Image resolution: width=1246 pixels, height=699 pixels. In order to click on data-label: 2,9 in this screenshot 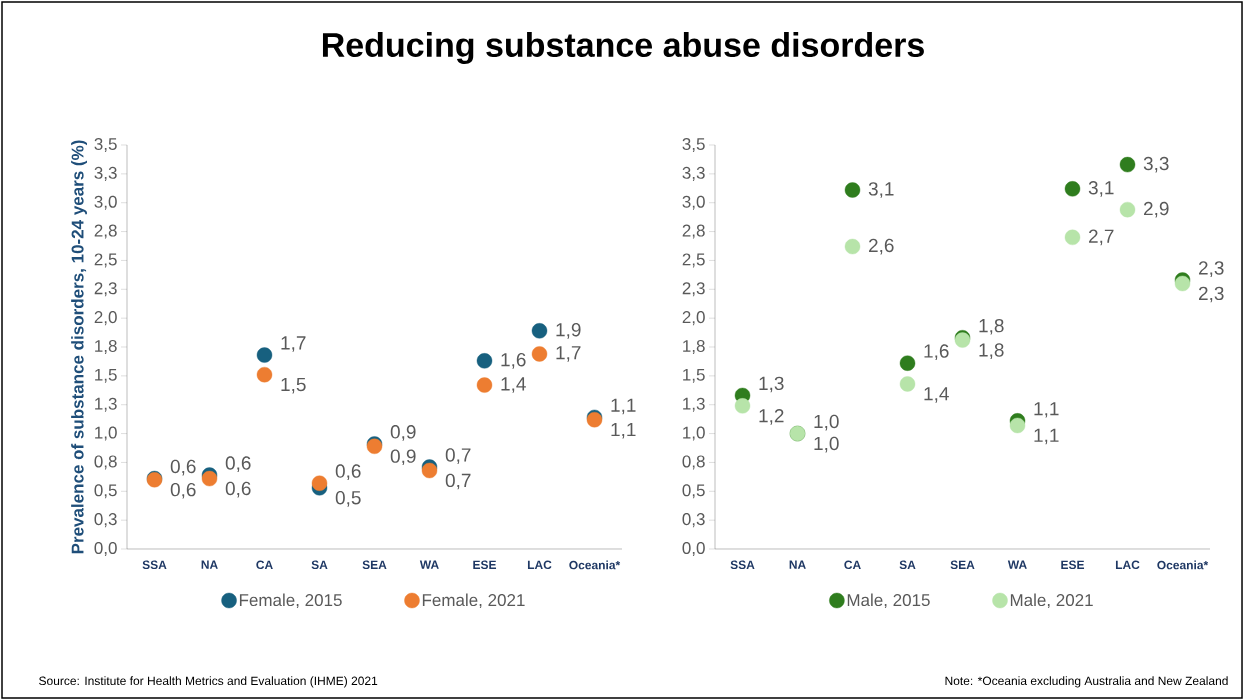, I will do `click(1156, 209)`.